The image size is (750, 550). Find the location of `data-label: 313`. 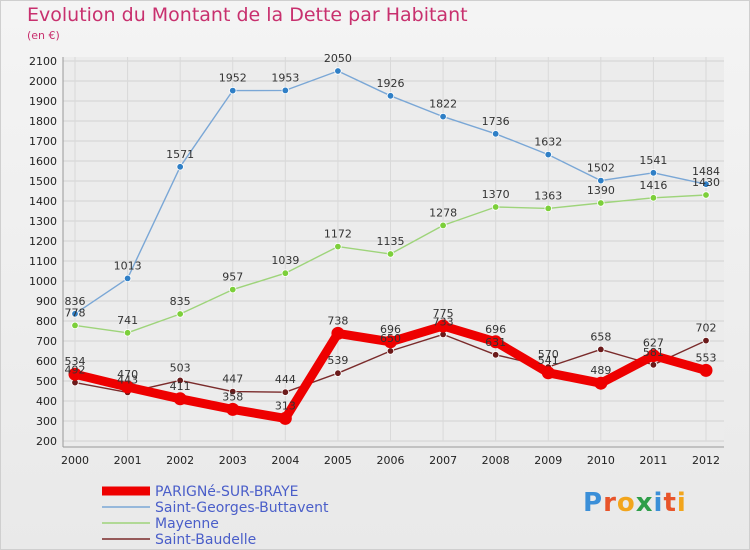

data-label: 313 is located at coordinates (285, 405).